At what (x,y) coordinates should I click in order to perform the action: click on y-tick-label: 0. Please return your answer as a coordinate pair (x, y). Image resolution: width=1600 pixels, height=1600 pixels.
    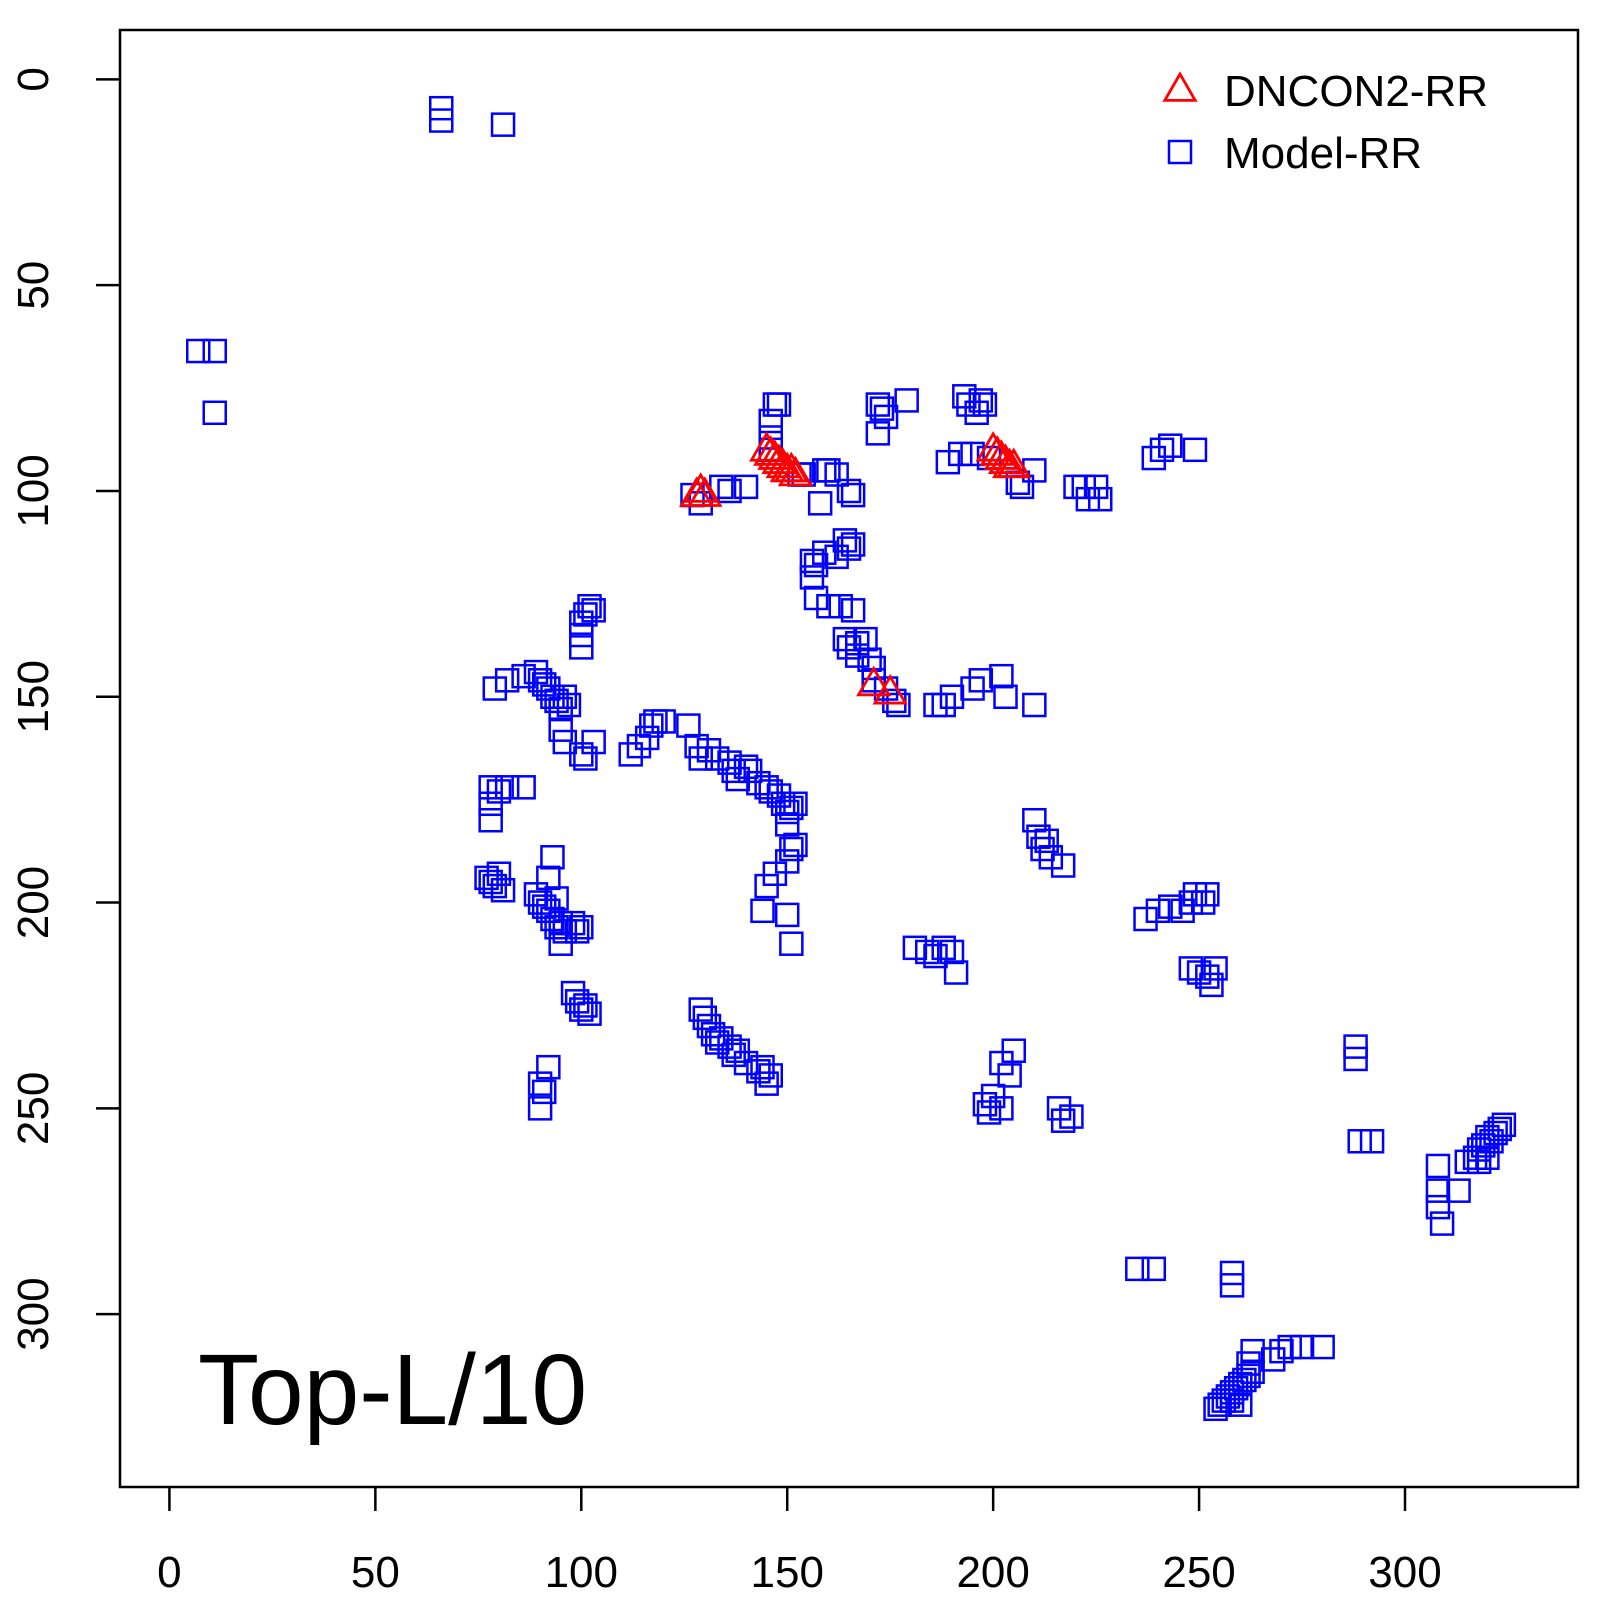
    Looking at the image, I should click on (33, 79).